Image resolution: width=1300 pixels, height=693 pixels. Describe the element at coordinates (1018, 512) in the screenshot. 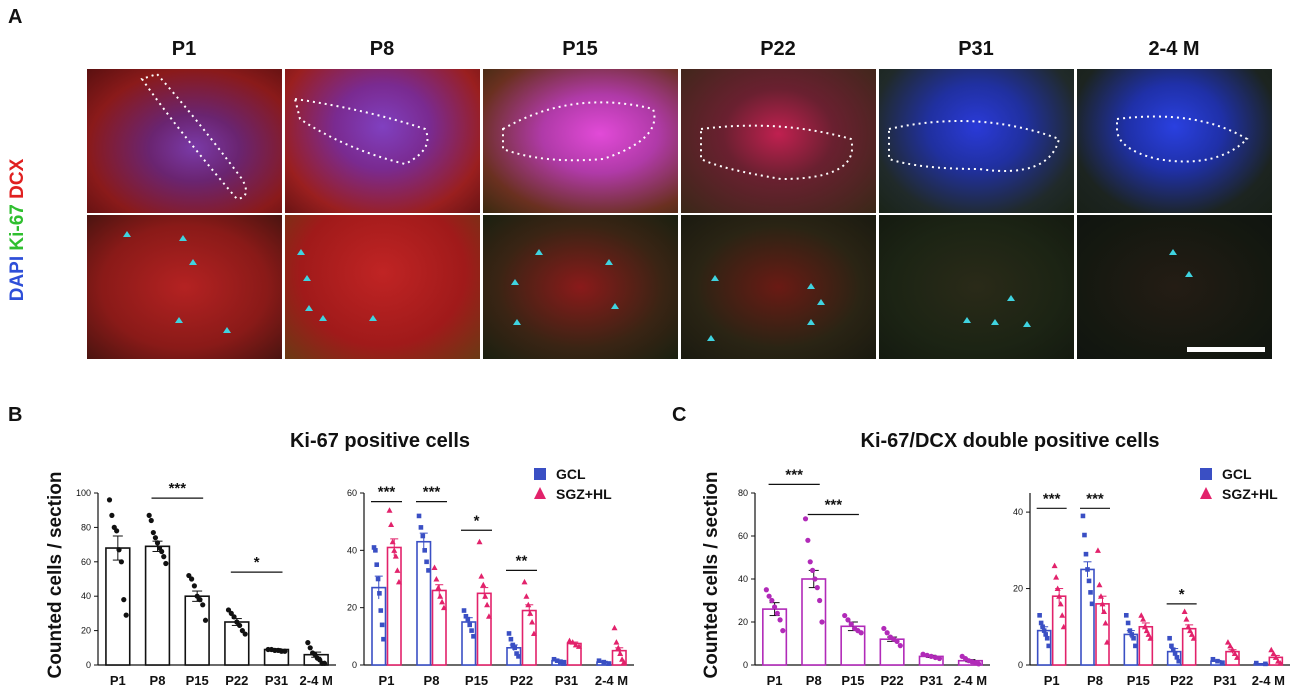

I see `chart-c-right-ytick-label: 40` at that location.